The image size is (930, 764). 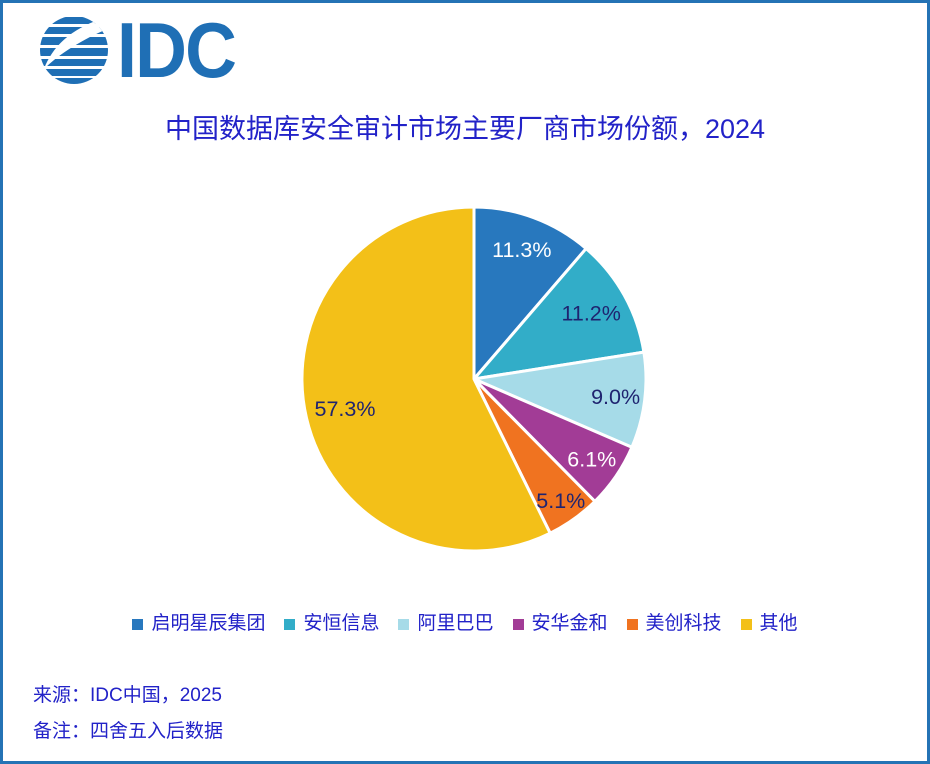 I want to click on legend: 启明星辰集团 安恒信息 阿里巴巴 安华金和 美创科技 其他, so click(x=465, y=624).